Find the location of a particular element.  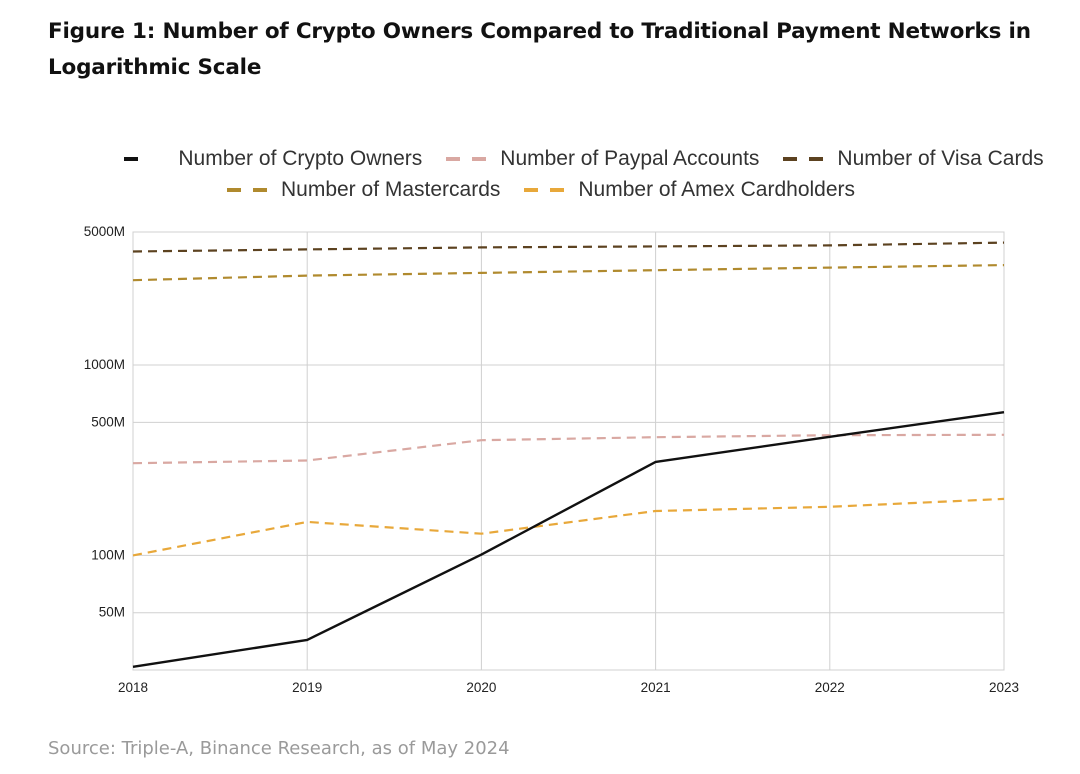

y-tick-label-2: 500M is located at coordinates (108, 421).